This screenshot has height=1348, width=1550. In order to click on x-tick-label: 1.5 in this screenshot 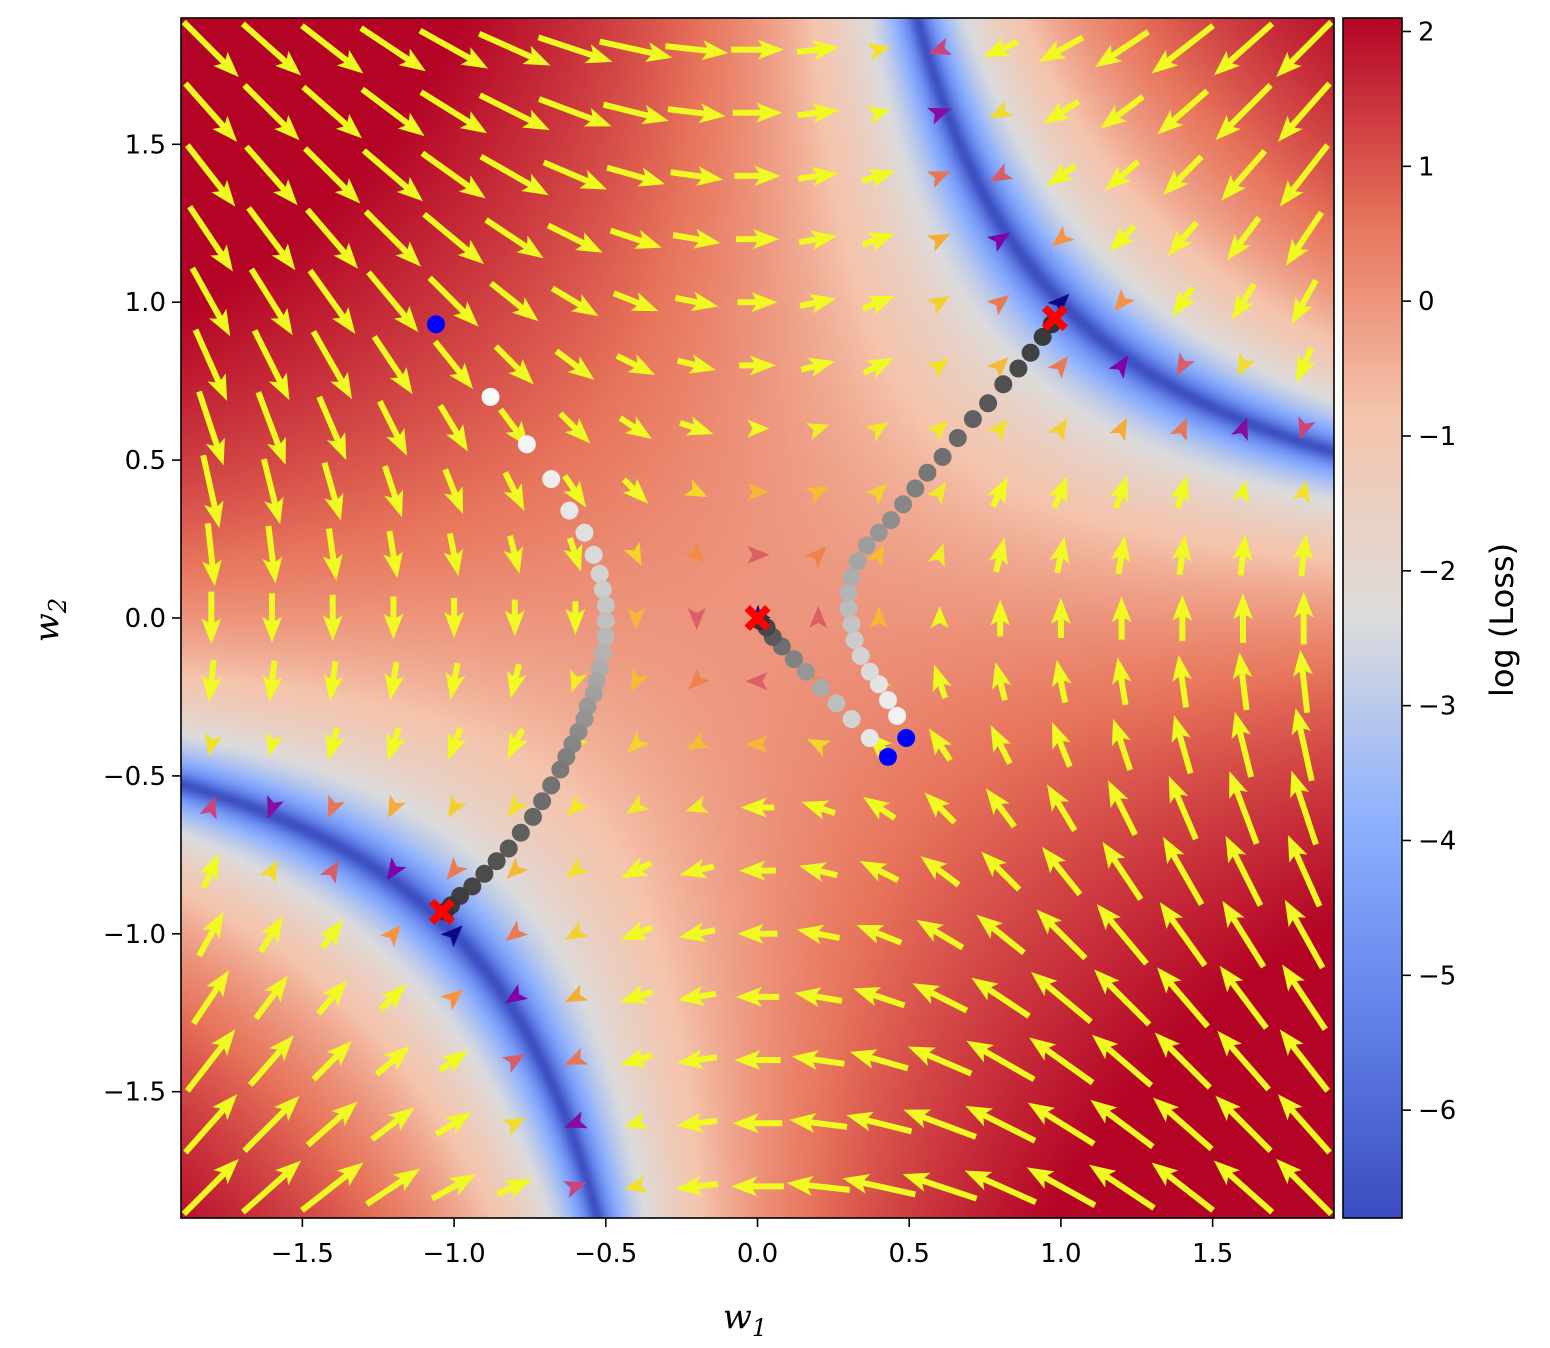, I will do `click(1212, 1254)`.